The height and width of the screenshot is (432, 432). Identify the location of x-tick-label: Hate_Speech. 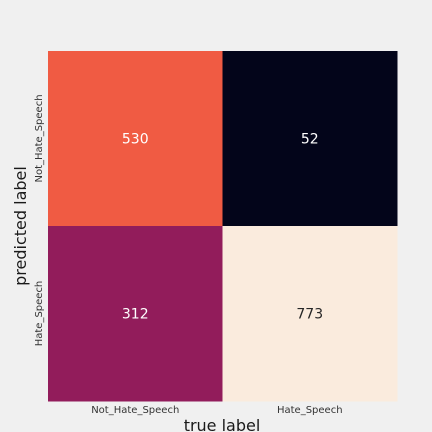
(310, 410).